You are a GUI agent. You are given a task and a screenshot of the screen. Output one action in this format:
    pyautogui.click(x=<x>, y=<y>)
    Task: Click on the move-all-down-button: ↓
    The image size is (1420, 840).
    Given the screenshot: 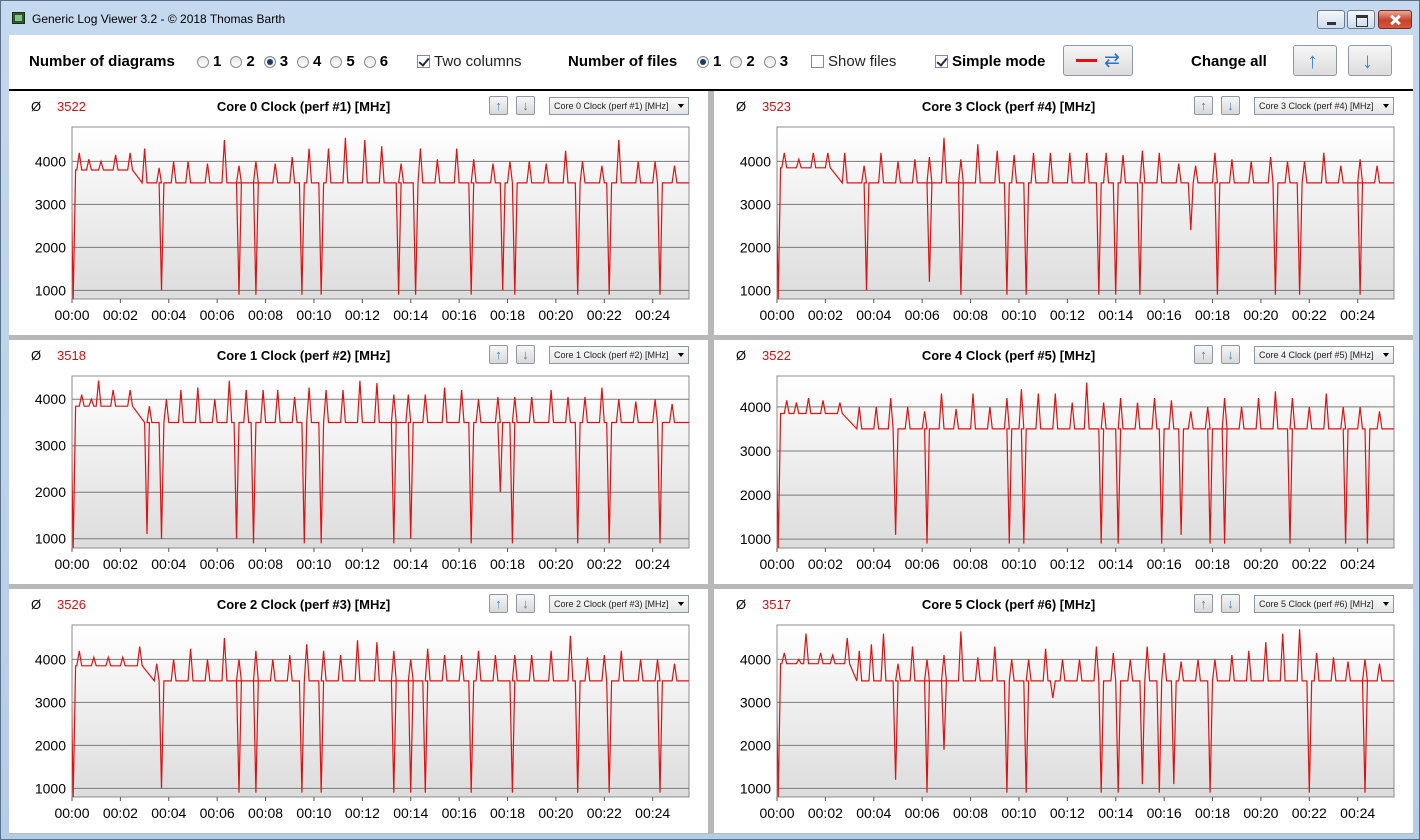 What is the action you would take?
    pyautogui.click(x=1370, y=60)
    